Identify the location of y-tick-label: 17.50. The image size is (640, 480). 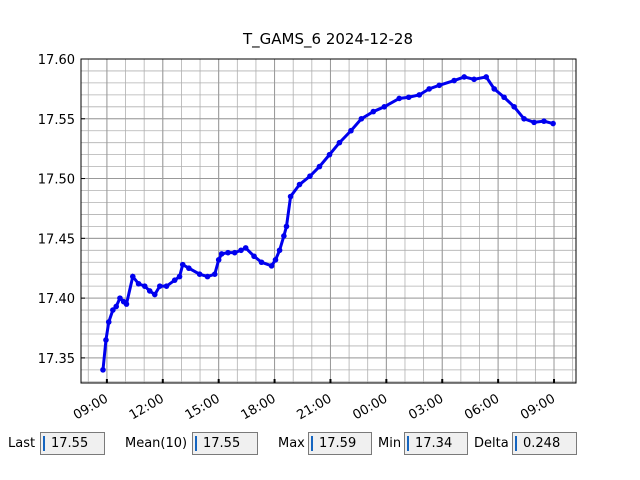
(56, 180).